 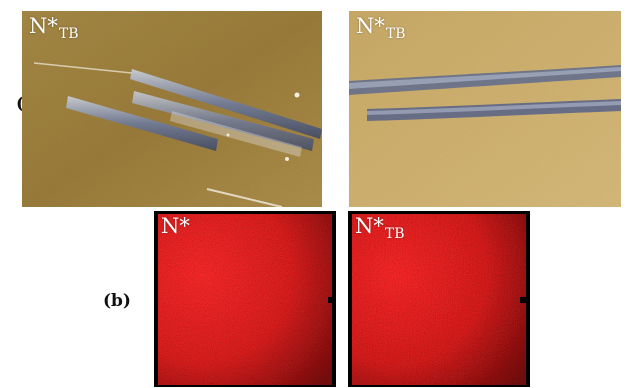 What do you see at coordinates (381, 28) in the screenshot?
I see `phase-label-a-right: N*TB` at bounding box center [381, 28].